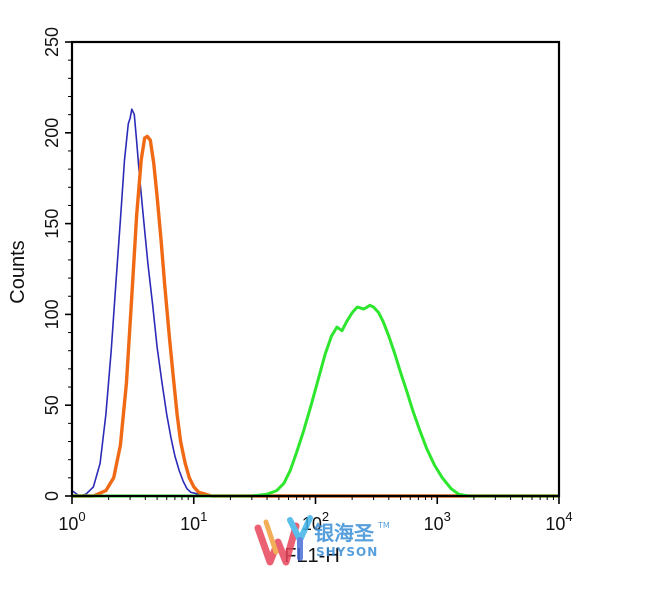 The width and height of the screenshot is (660, 600). Describe the element at coordinates (52, 224) in the screenshot. I see `y-tick-label: 150` at that location.